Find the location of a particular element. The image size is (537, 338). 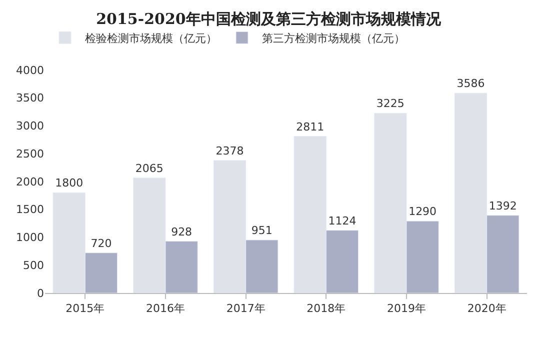

data-label: 1800 is located at coordinates (69, 183).